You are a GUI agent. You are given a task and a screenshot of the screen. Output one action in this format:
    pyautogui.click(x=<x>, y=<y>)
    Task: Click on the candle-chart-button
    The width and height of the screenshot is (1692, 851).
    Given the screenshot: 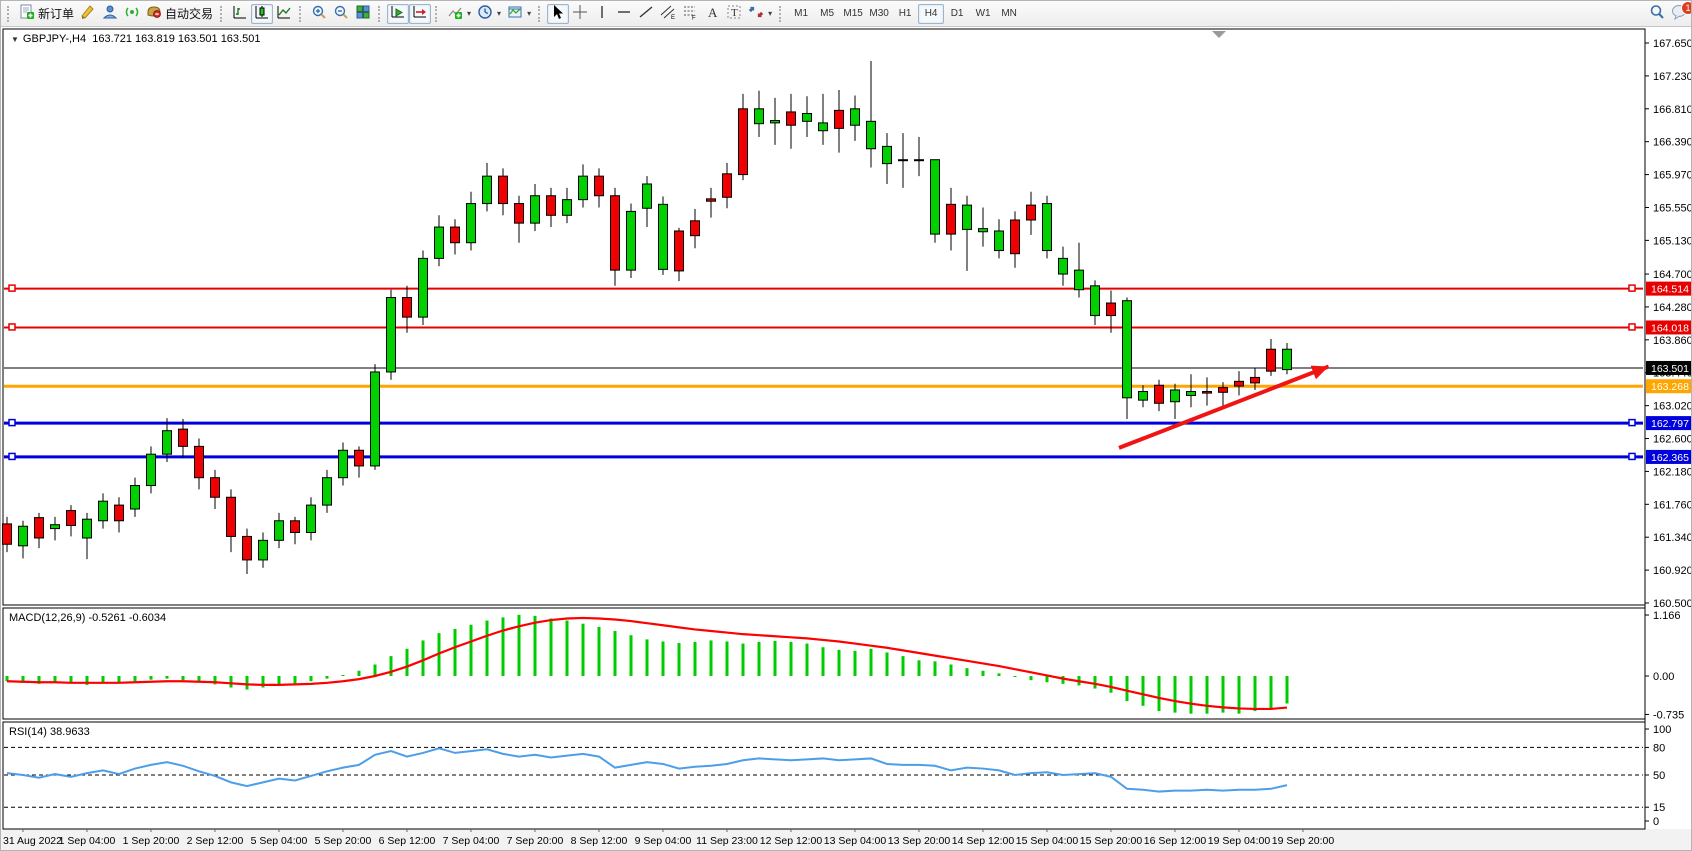 What is the action you would take?
    pyautogui.click(x=262, y=13)
    